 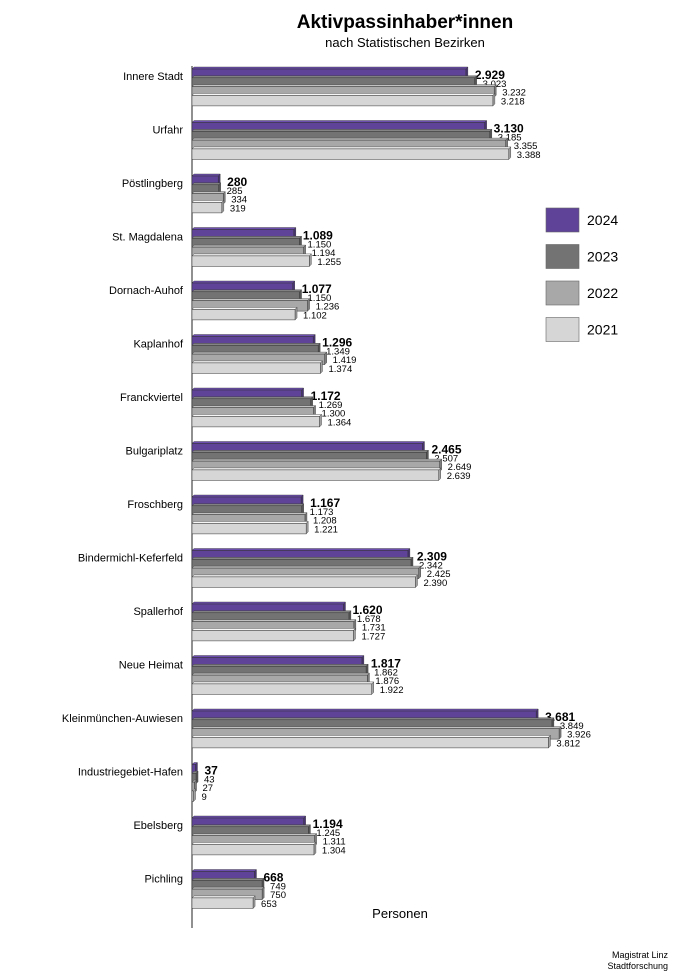 What do you see at coordinates (334, 842) in the screenshot?
I see `data-label: 1.311` at bounding box center [334, 842].